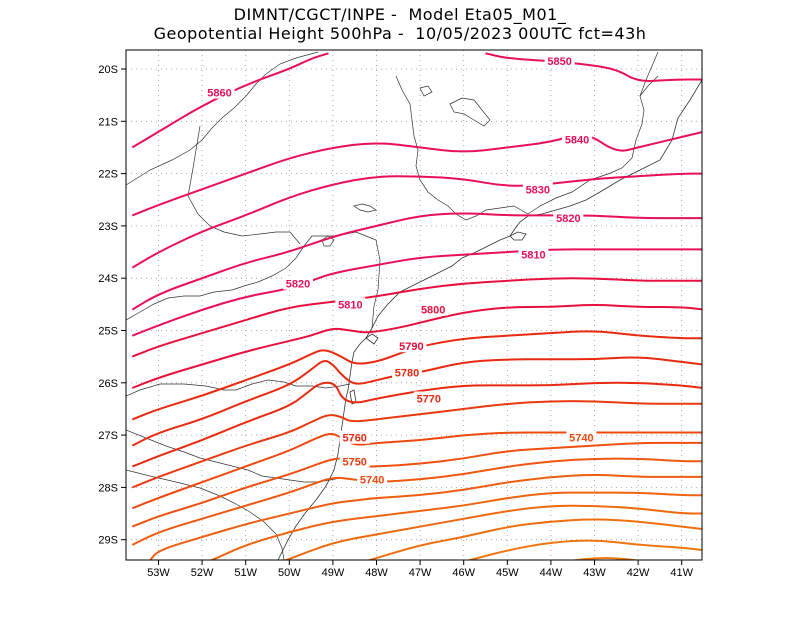 The height and width of the screenshot is (618, 800). What do you see at coordinates (108, 122) in the screenshot?
I see `lat-tick-label: 21S` at bounding box center [108, 122].